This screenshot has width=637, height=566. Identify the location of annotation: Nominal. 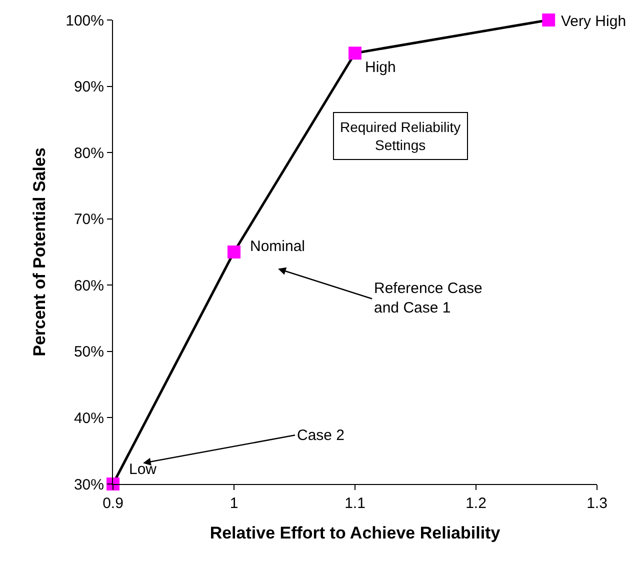
(278, 246).